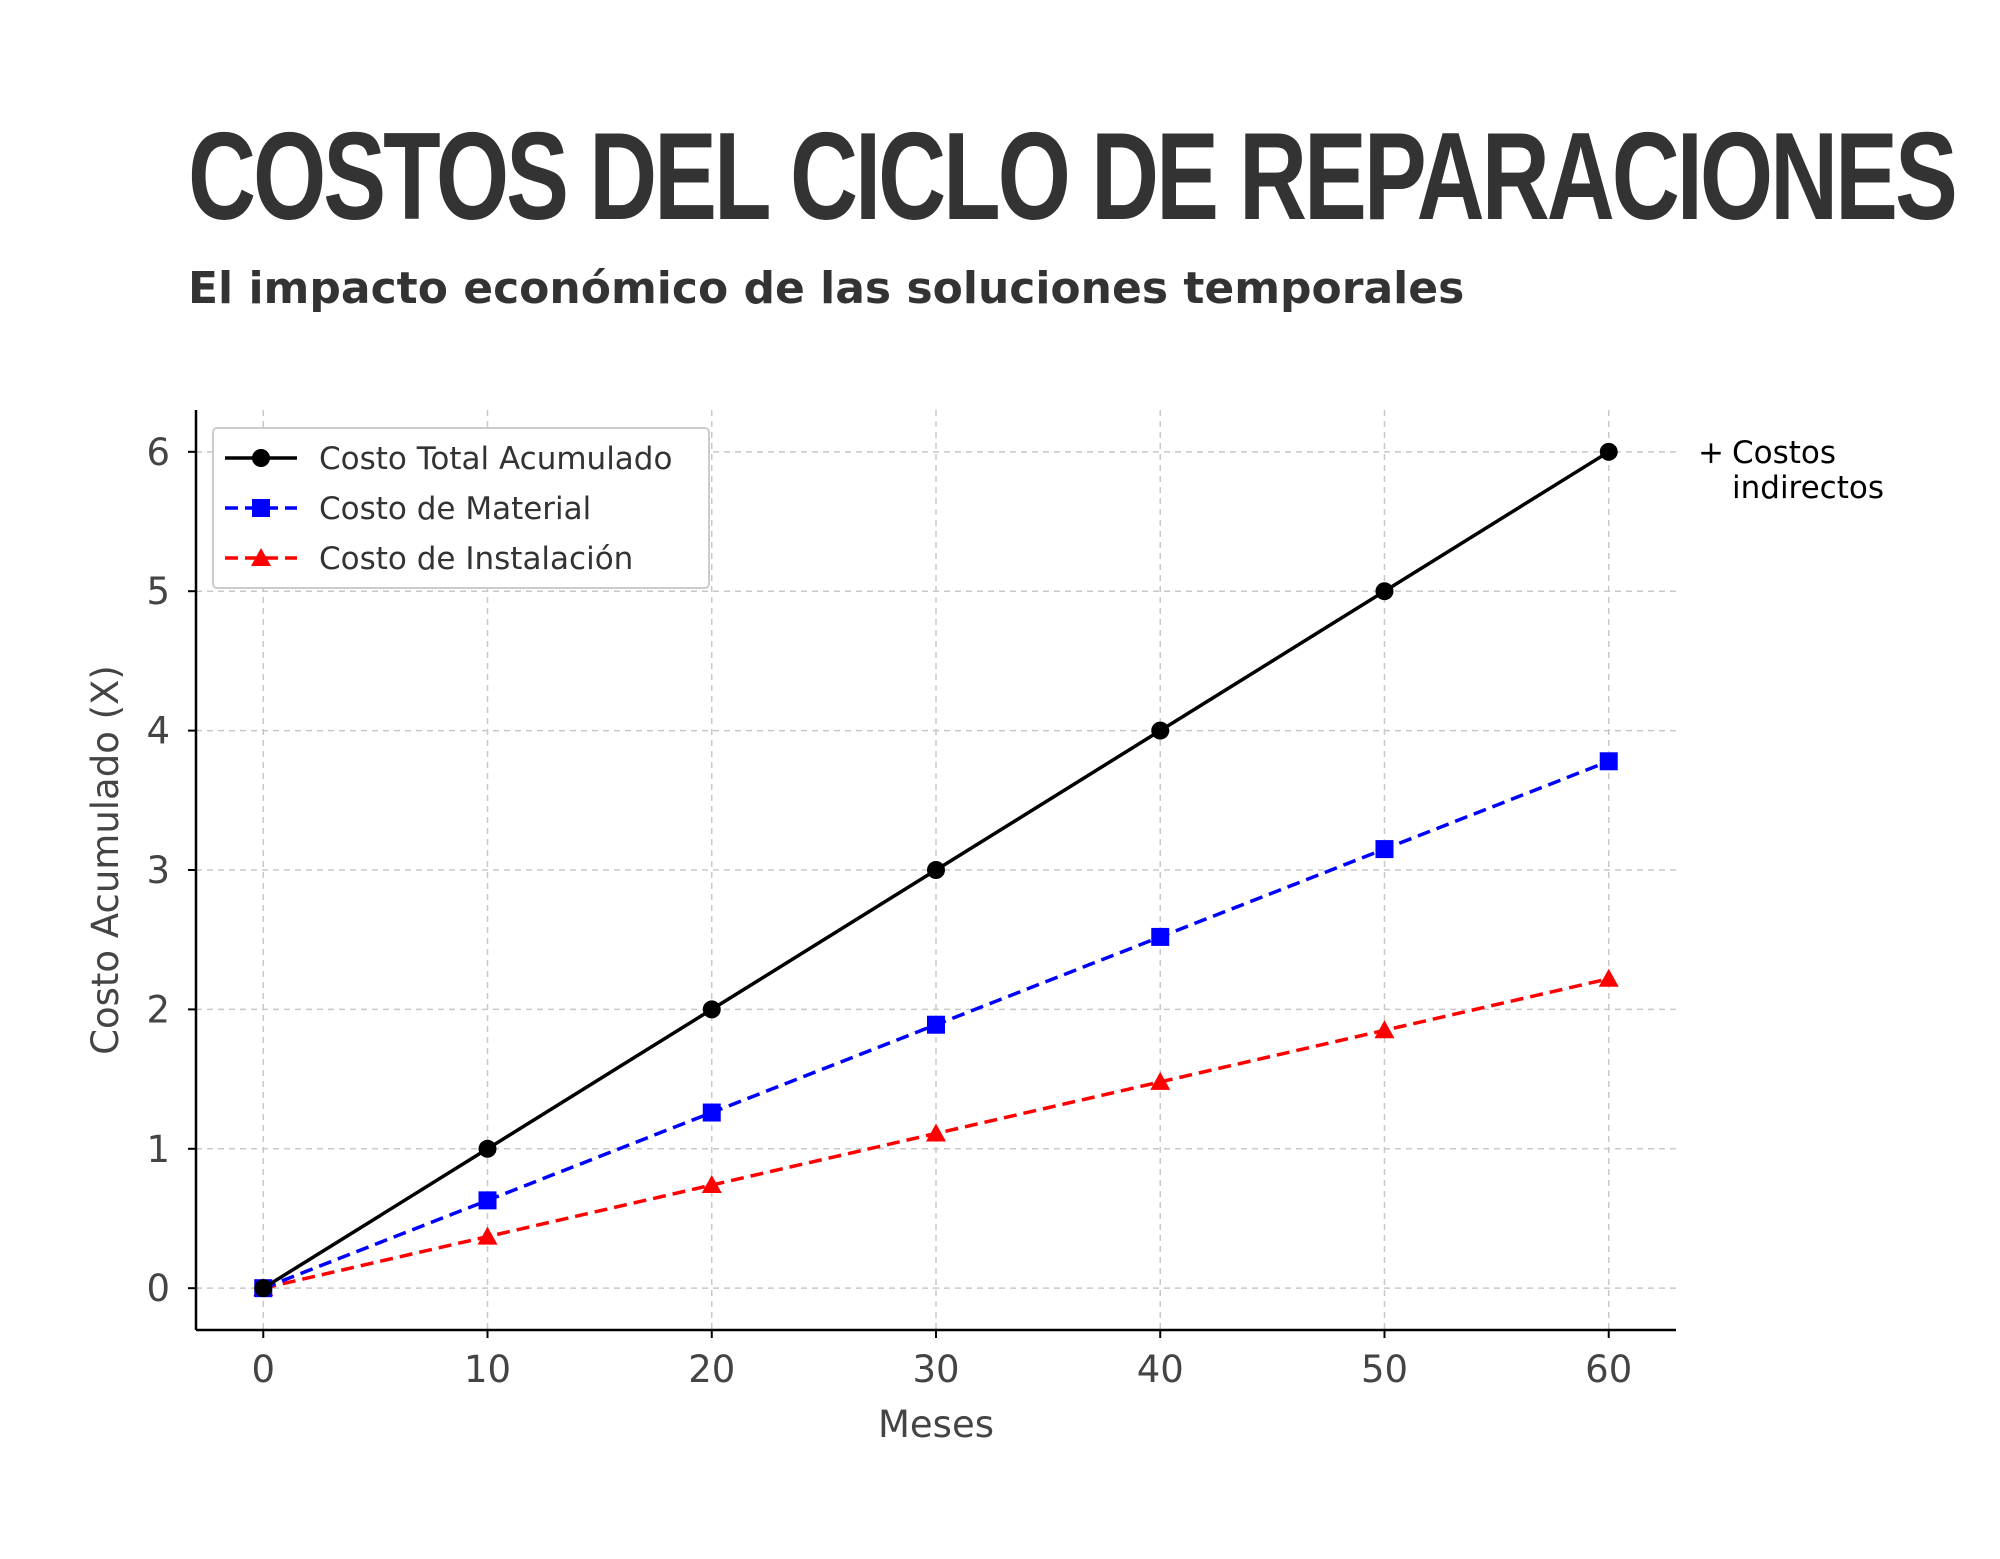  Describe the element at coordinates (1608, 1369) in the screenshot. I see `x-tick-label: 60` at that location.